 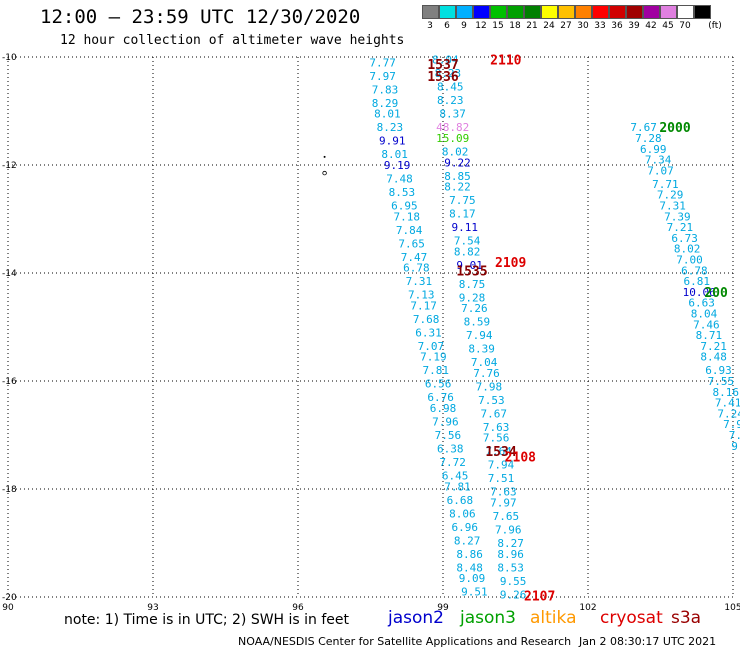 I want to click on wave-height-point: 7.94, so click(x=501, y=465).